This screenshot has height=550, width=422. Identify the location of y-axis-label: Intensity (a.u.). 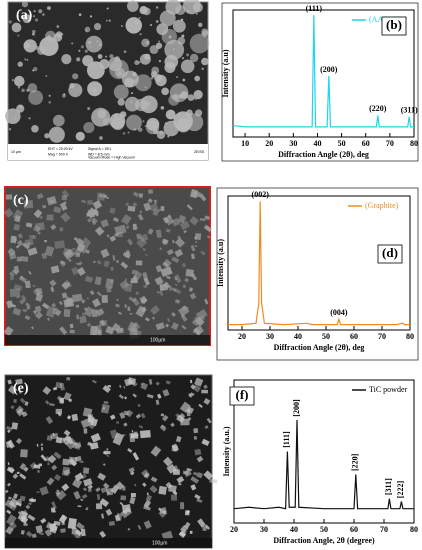
(226, 451).